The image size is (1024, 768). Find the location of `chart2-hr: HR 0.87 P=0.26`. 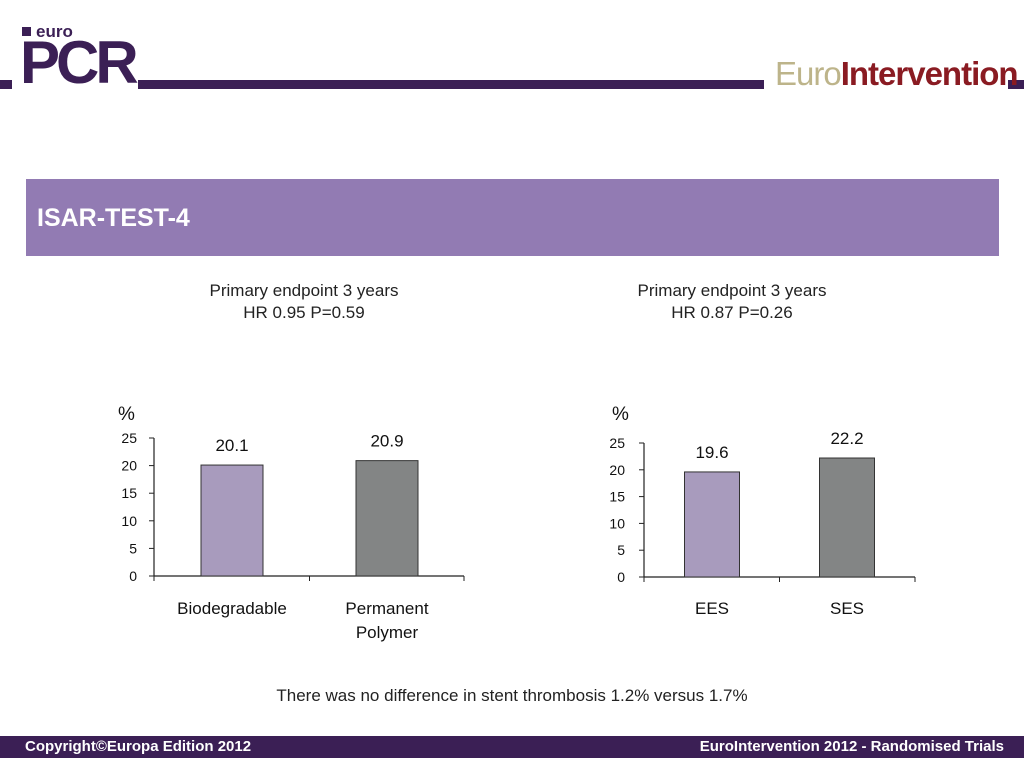

chart2-hr: HR 0.87 P=0.26 is located at coordinates (732, 312).